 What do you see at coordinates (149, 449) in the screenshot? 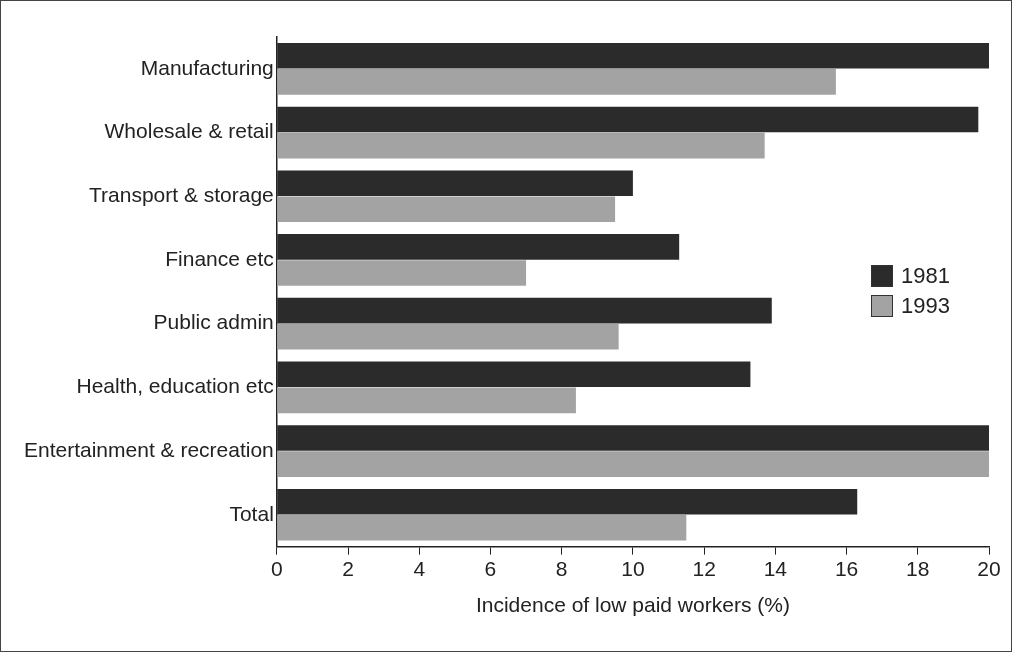
I see `y-tick-label: Entertainment & recreation` at bounding box center [149, 449].